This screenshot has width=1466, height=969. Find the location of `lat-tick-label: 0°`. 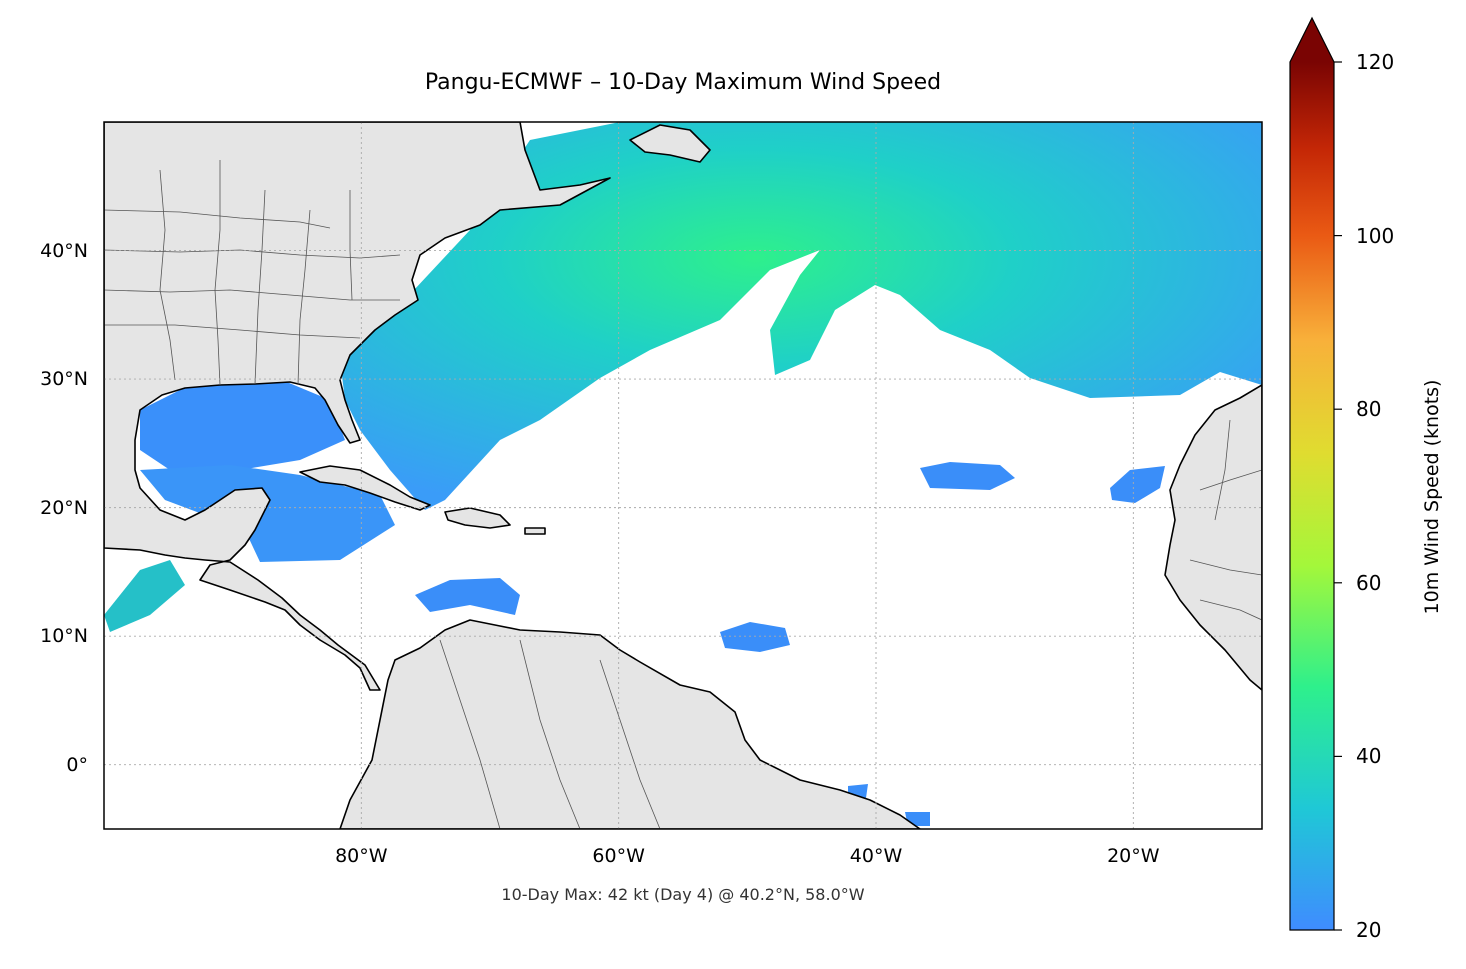

lat-tick-label: 0° is located at coordinates (77, 764).